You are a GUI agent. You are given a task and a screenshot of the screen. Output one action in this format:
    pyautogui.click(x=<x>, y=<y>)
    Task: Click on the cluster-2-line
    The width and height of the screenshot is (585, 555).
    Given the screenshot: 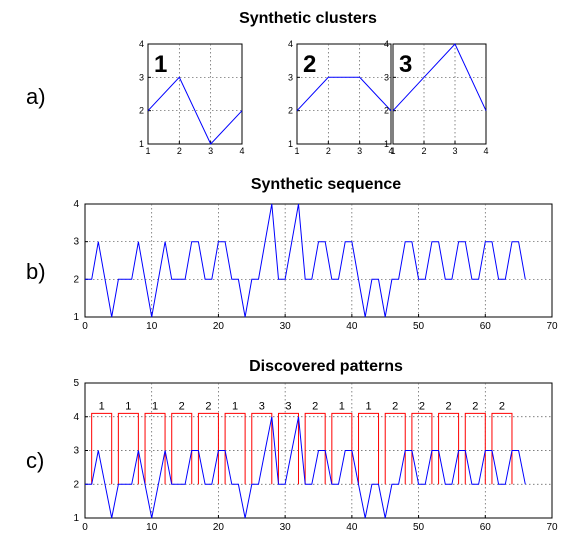 What is the action you would take?
    pyautogui.click(x=344, y=94)
    